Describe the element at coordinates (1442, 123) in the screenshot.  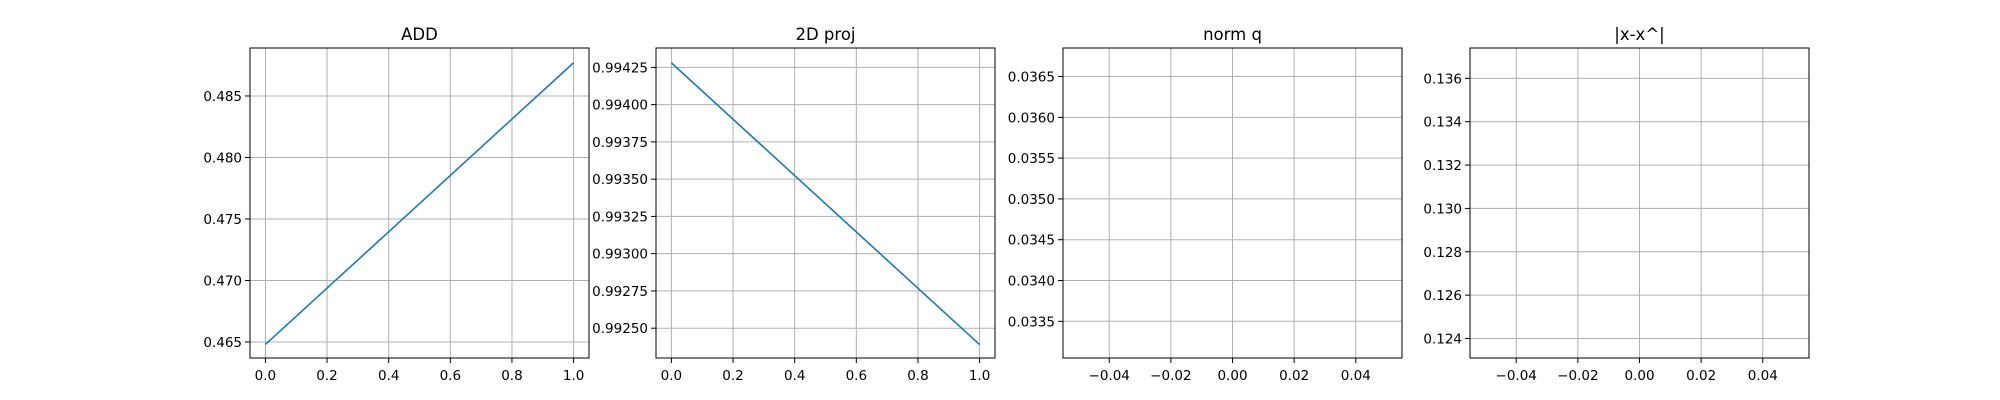
I see `y-tick-label: 0.134` at that location.